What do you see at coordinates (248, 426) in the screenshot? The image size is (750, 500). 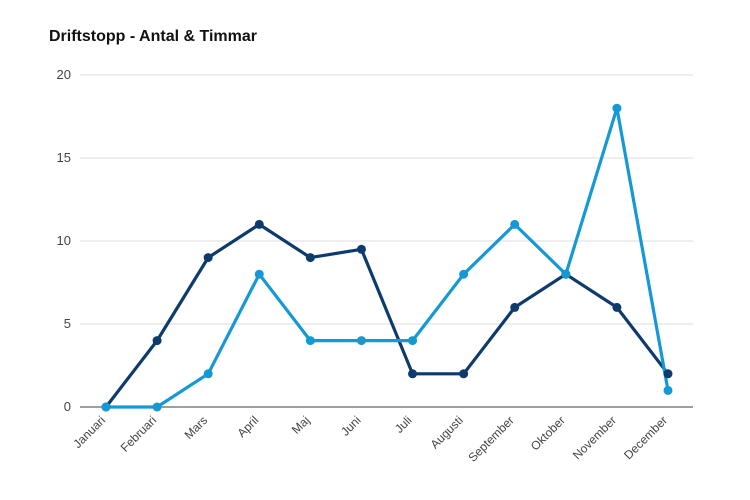 I see `x-tick-label: April` at bounding box center [248, 426].